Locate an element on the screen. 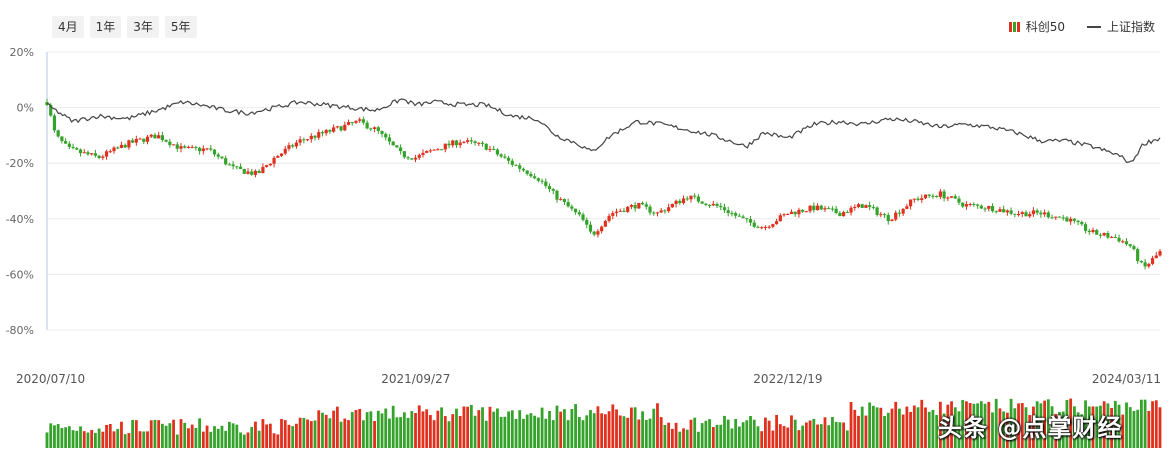 This screenshot has width=1171, height=453. legend-item-sse: 上证指数 is located at coordinates (1120, 26).